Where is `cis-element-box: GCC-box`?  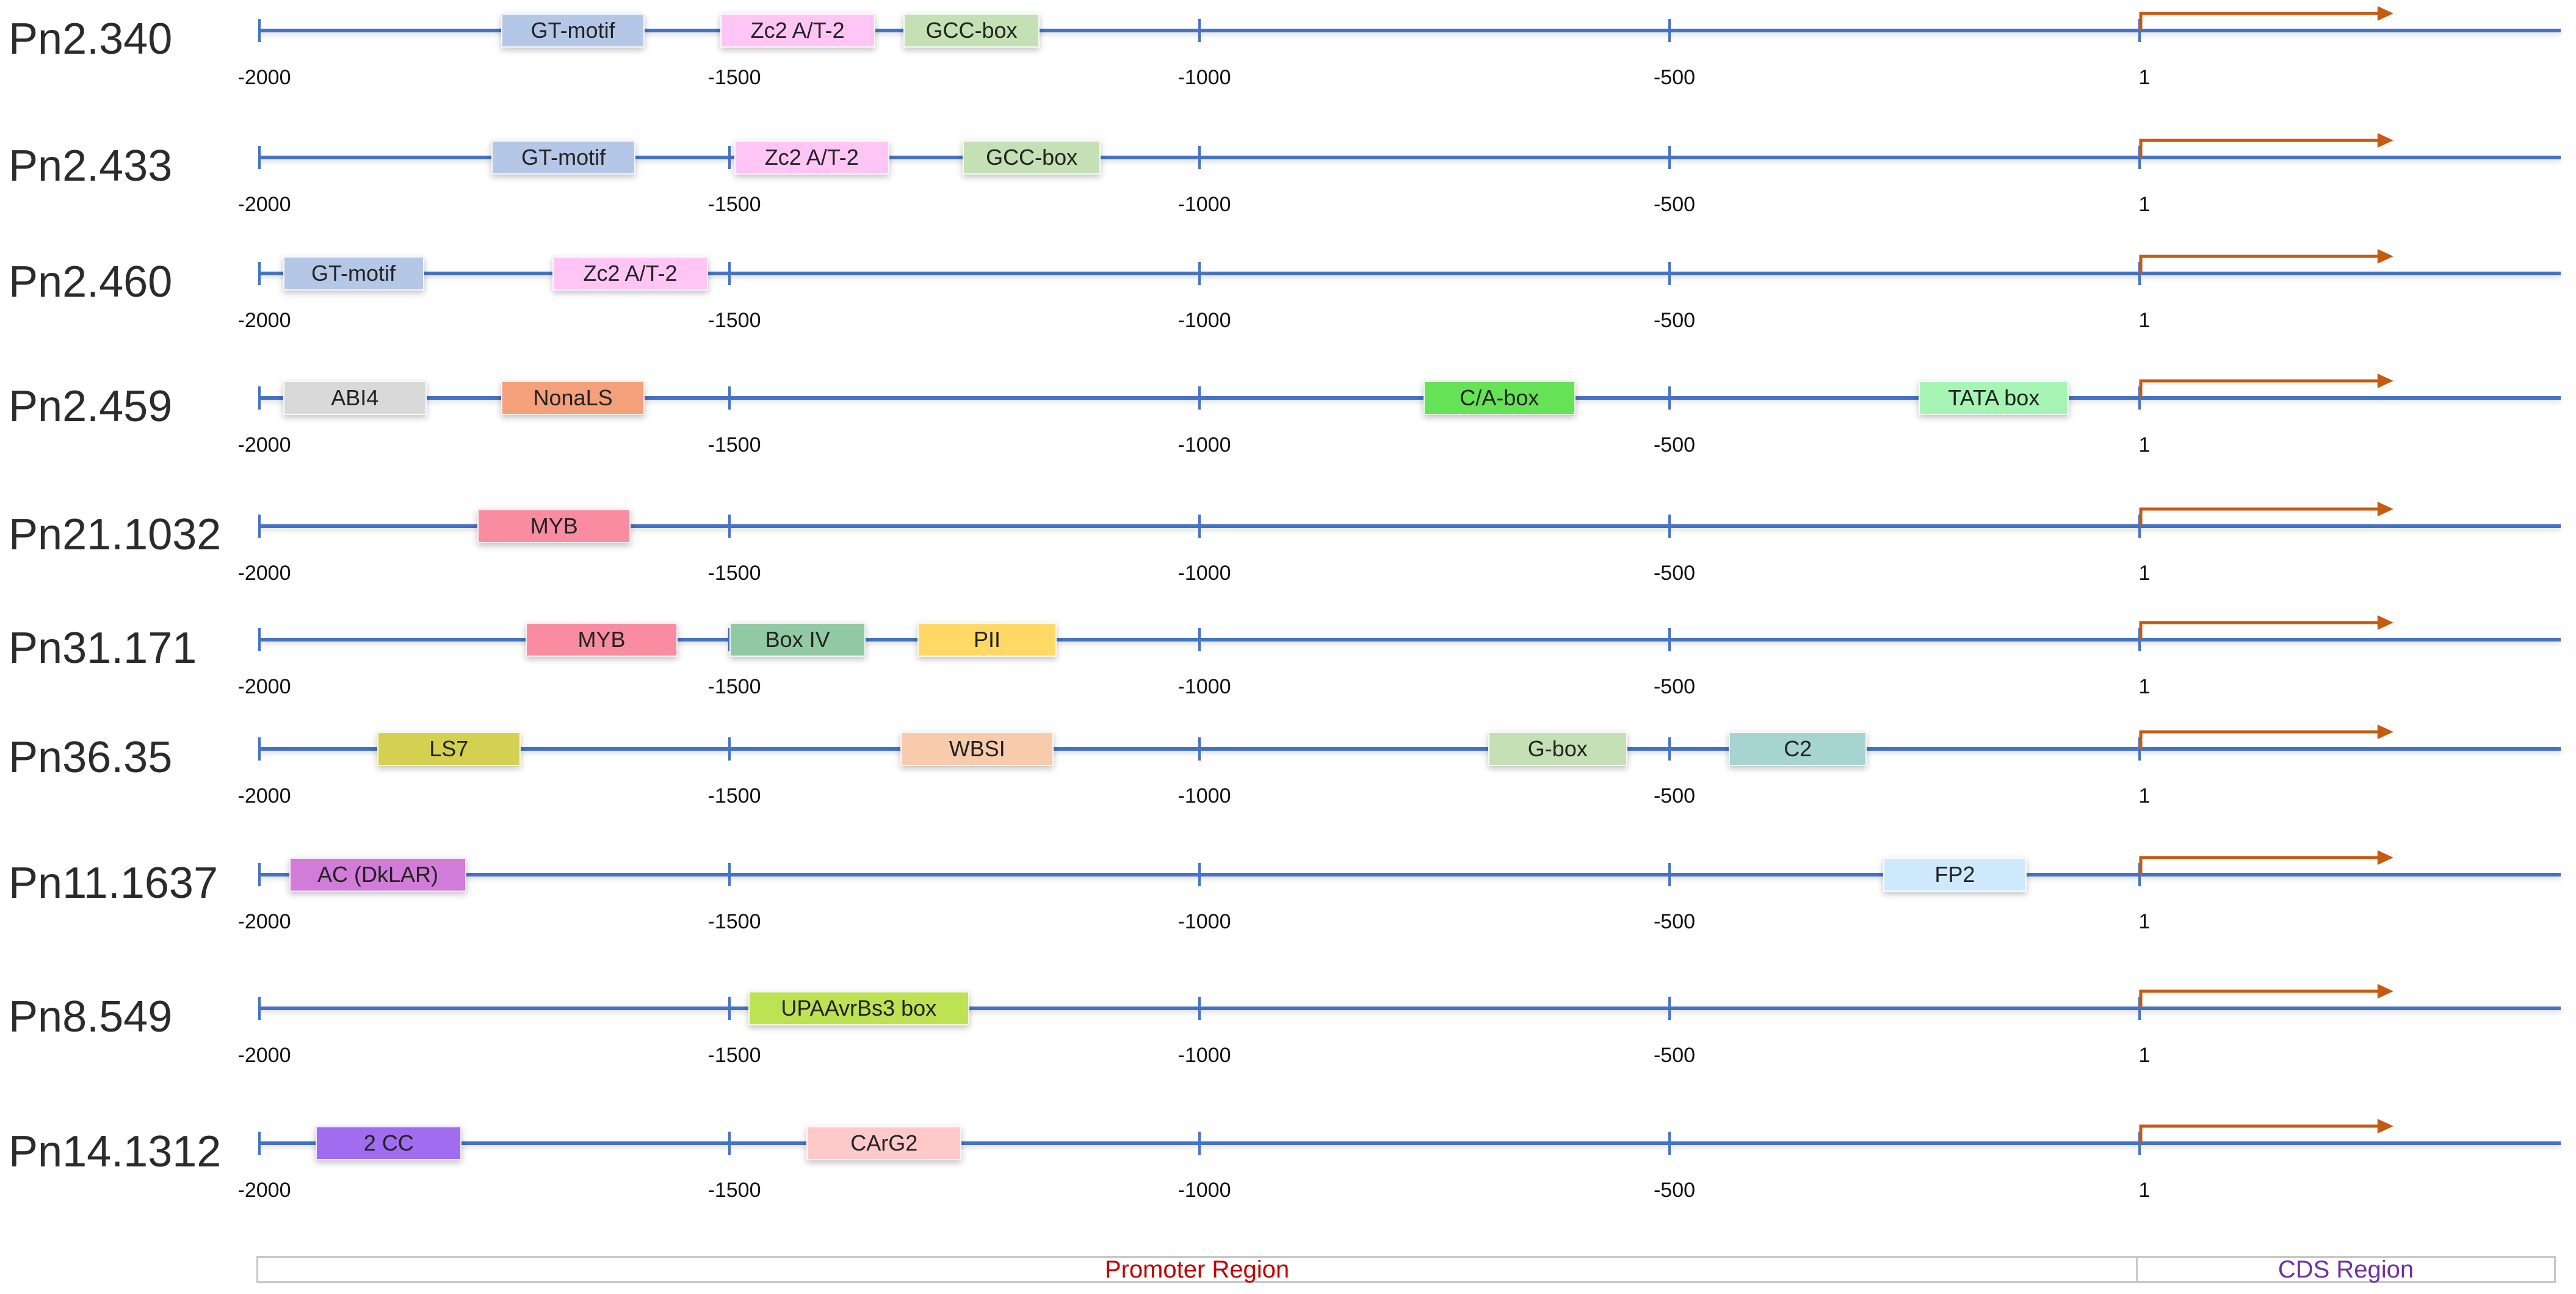 cis-element-box: GCC-box is located at coordinates (1031, 157).